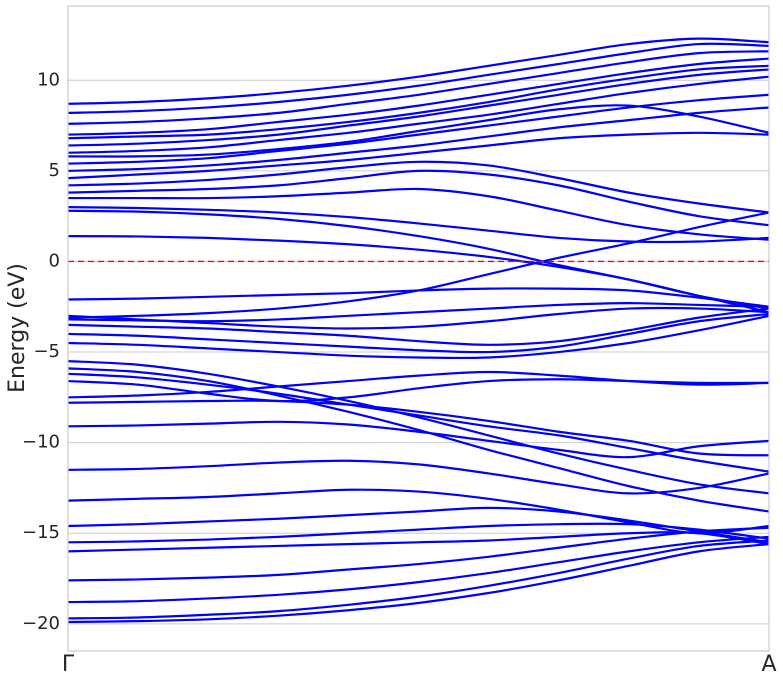 The height and width of the screenshot is (679, 783). I want to click on y-tick-label: −20, so click(41, 623).